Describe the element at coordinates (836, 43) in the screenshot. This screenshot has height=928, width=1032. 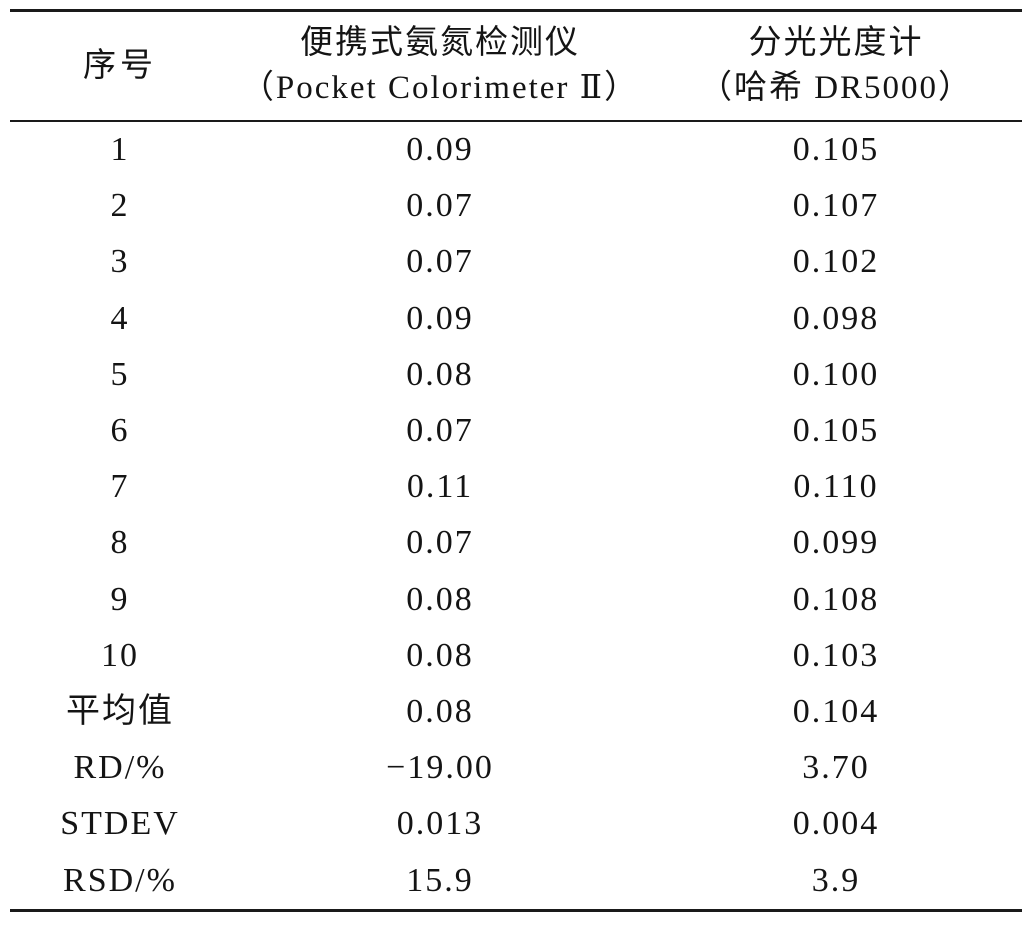
I see `header-spectro-name: 分光光度计` at that location.